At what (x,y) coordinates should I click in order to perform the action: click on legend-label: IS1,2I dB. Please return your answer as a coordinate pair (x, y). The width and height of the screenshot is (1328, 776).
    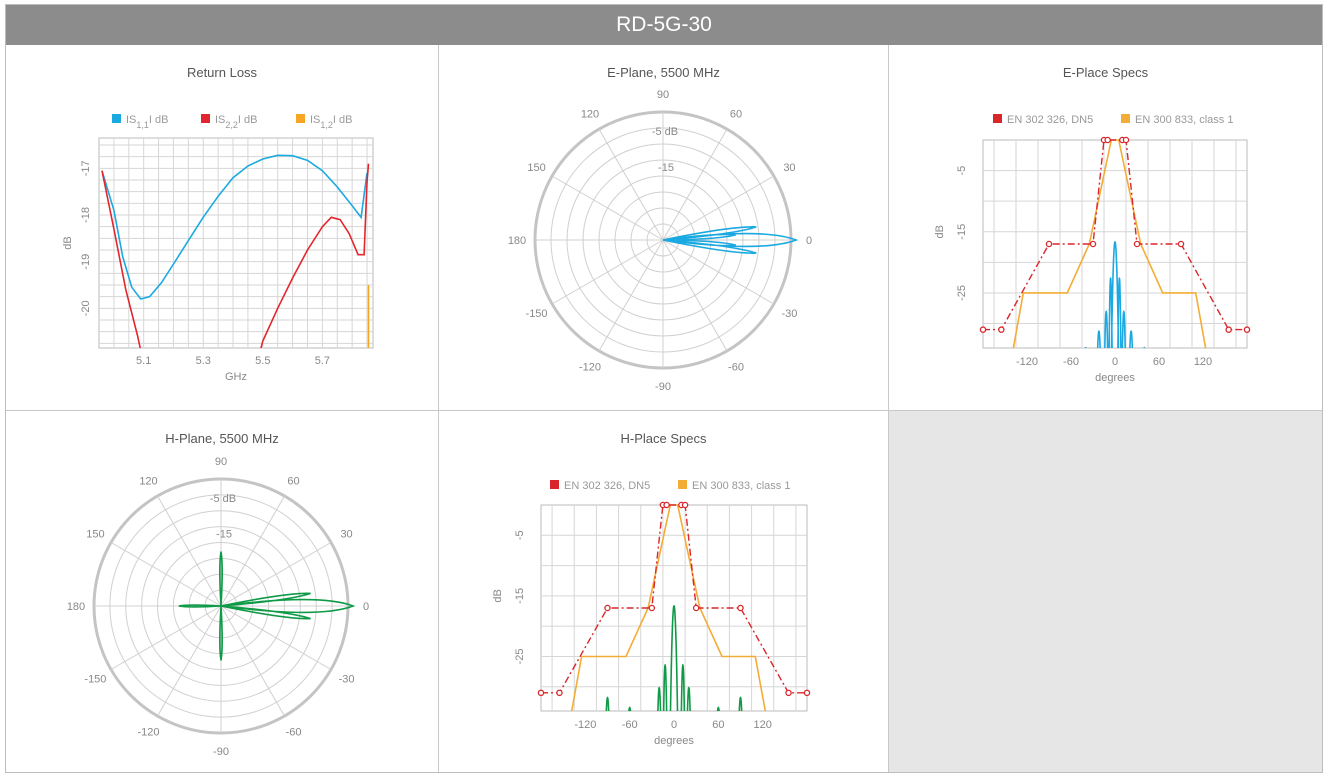
    Looking at the image, I should click on (331, 122).